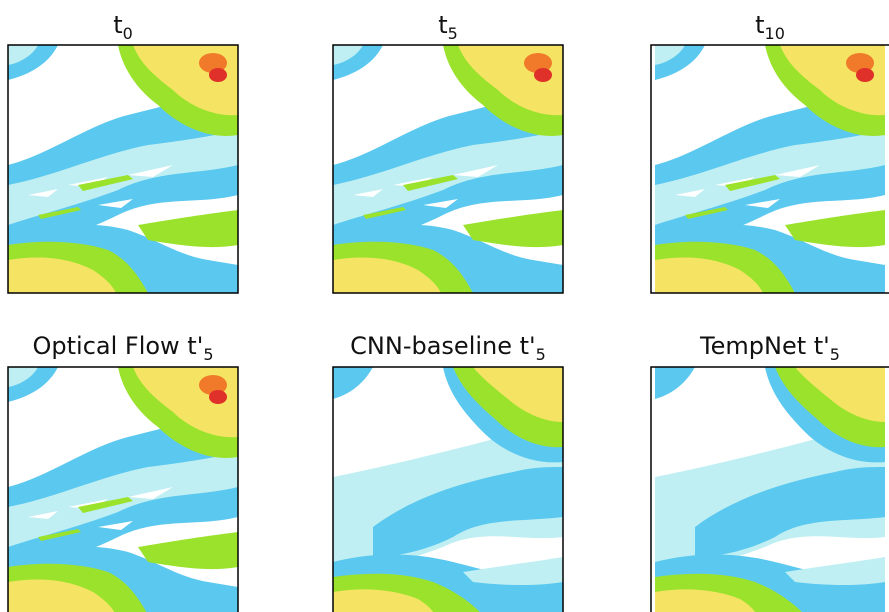 The image size is (889, 612). Describe the element at coordinates (128, 33) in the screenshot. I see `title-subscript: 0` at that location.